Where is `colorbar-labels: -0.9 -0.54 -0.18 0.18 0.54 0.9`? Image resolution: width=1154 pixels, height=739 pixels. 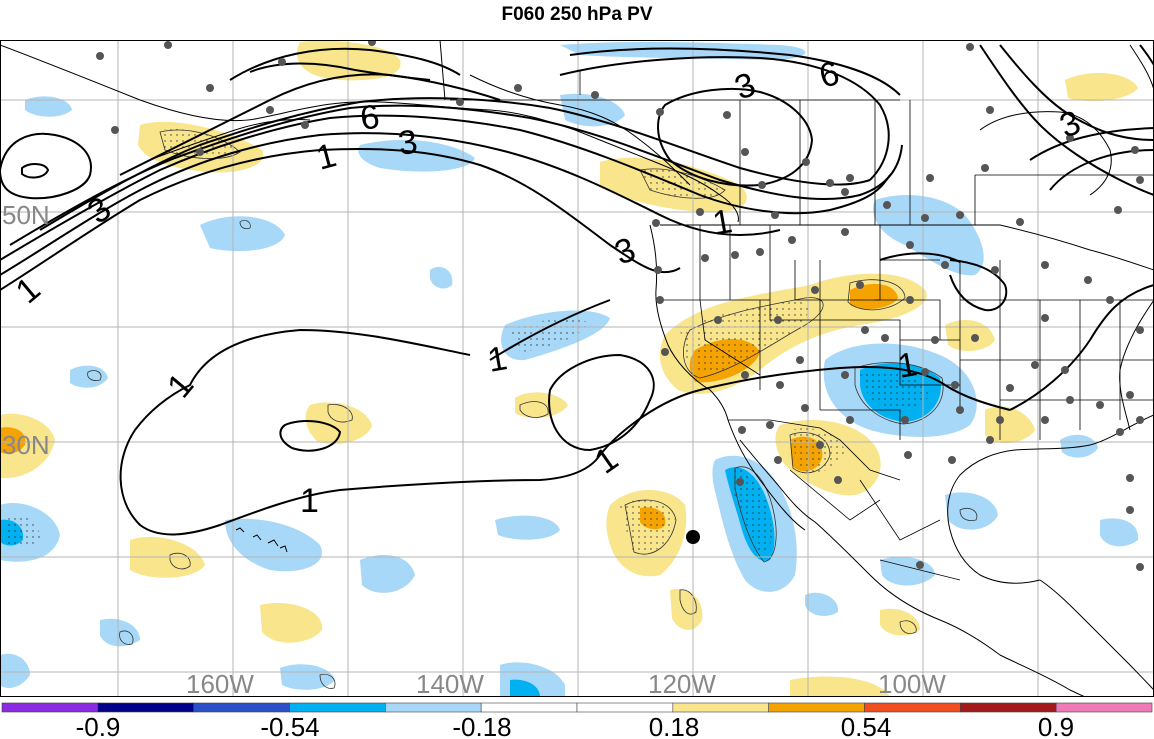 colorbar-labels: -0.9 -0.54 -0.18 0.18 0.54 0.9 is located at coordinates (575, 725).